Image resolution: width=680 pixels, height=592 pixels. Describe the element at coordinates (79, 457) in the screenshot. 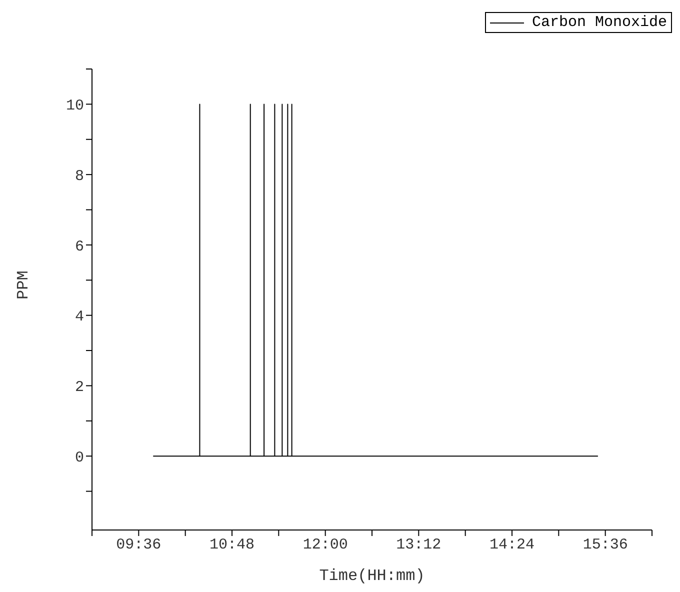

I see `y-tick-label: 0` at that location.